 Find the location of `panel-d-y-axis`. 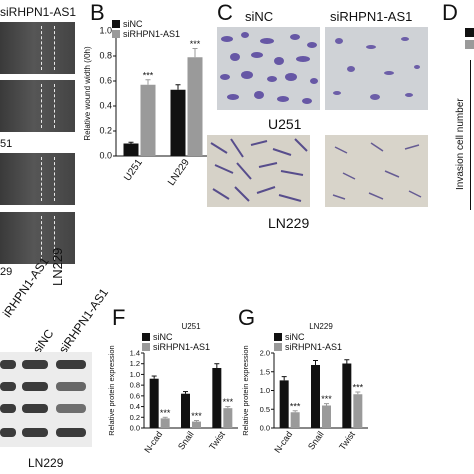

panel-d-y-axis is located at coordinates (470, 135).